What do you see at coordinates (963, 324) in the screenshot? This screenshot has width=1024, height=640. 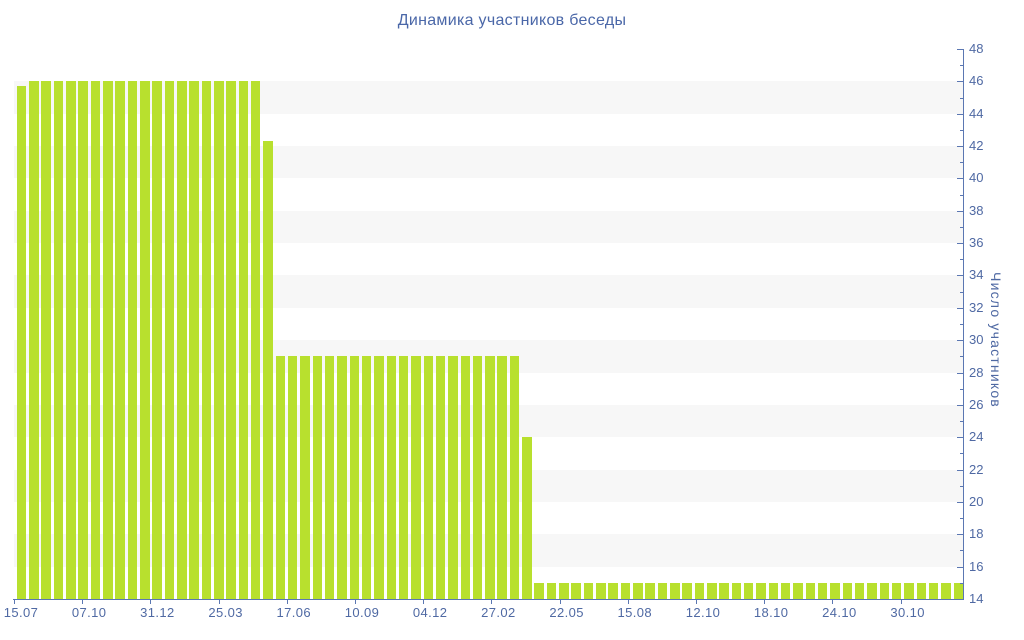 I see `y-axis-line` at bounding box center [963, 324].